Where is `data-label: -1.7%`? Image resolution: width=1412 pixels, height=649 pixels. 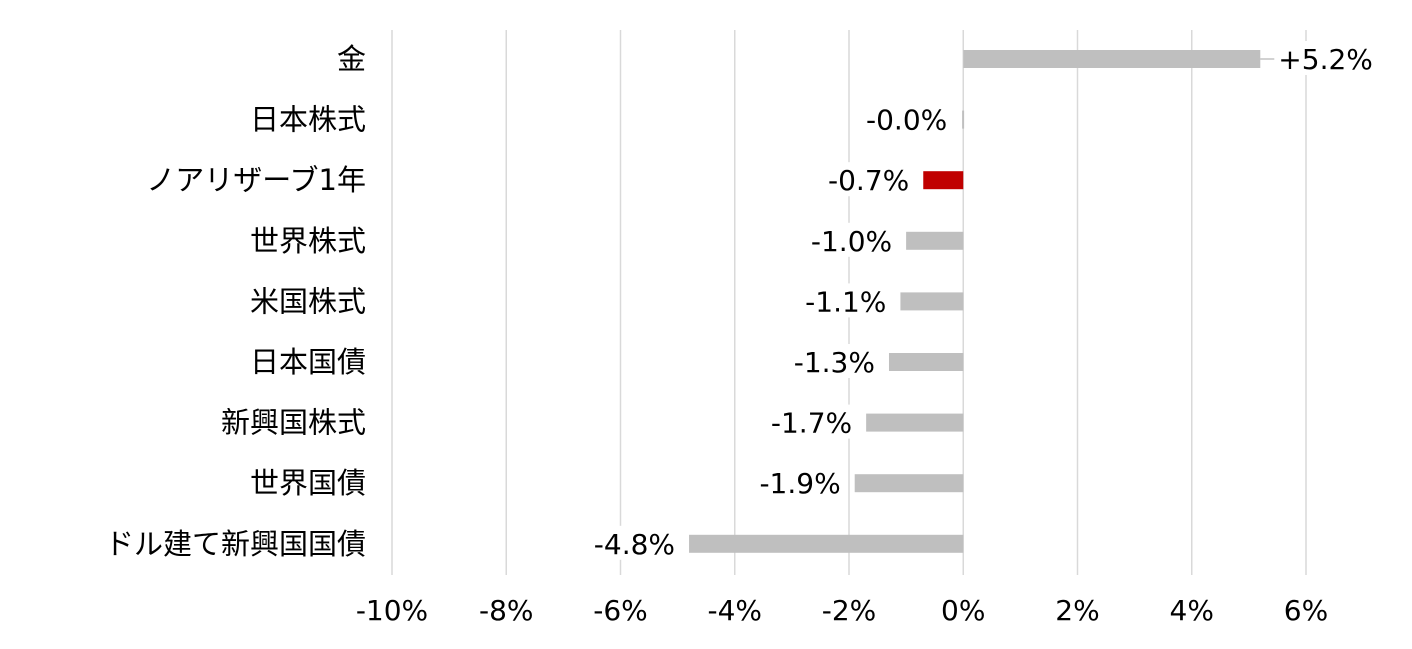
data-label: -1.7% is located at coordinates (811, 423).